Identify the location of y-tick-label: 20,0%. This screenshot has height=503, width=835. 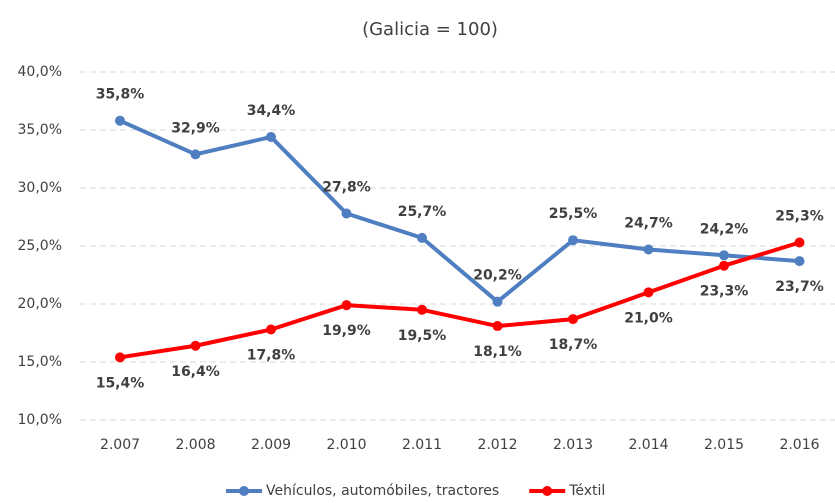
(40, 304).